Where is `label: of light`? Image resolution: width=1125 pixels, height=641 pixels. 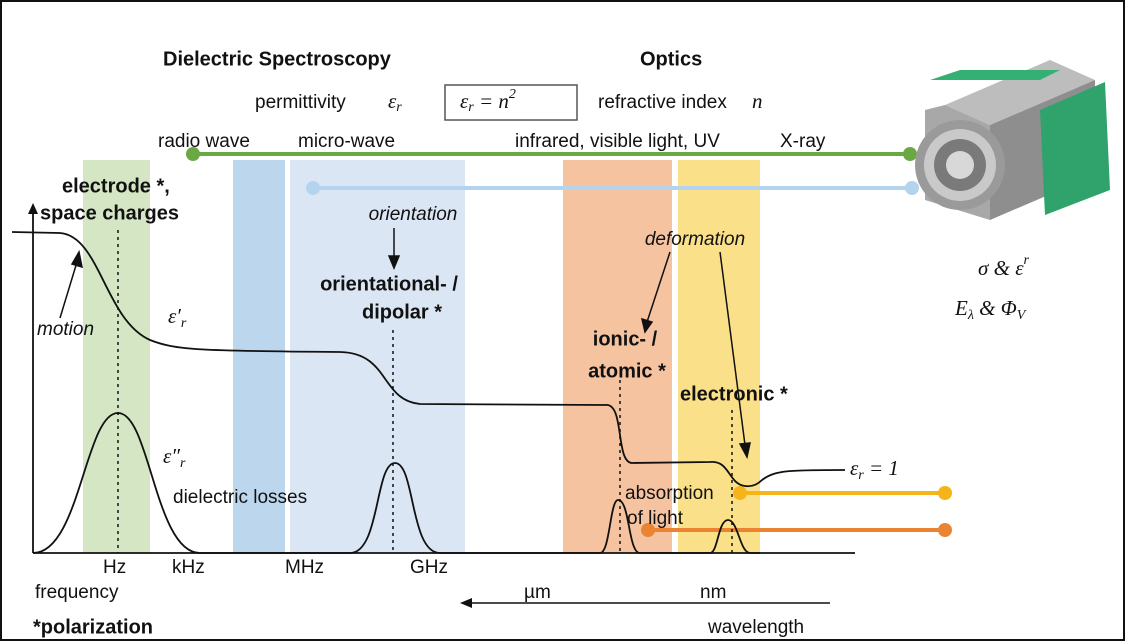
label: of light is located at coordinates (655, 518).